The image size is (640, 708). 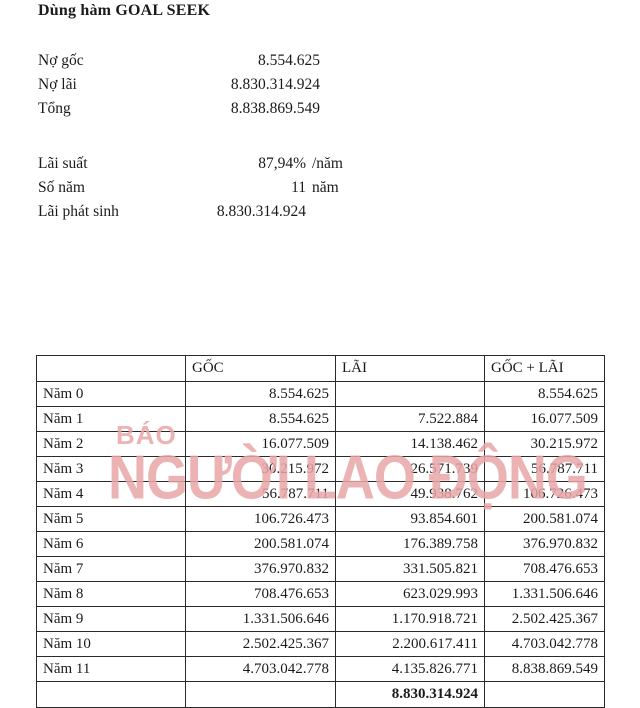 I want to click on table-row: Năm 8 708.476.653 623.029.993 1.331.506.646, so click(x=320, y=594).